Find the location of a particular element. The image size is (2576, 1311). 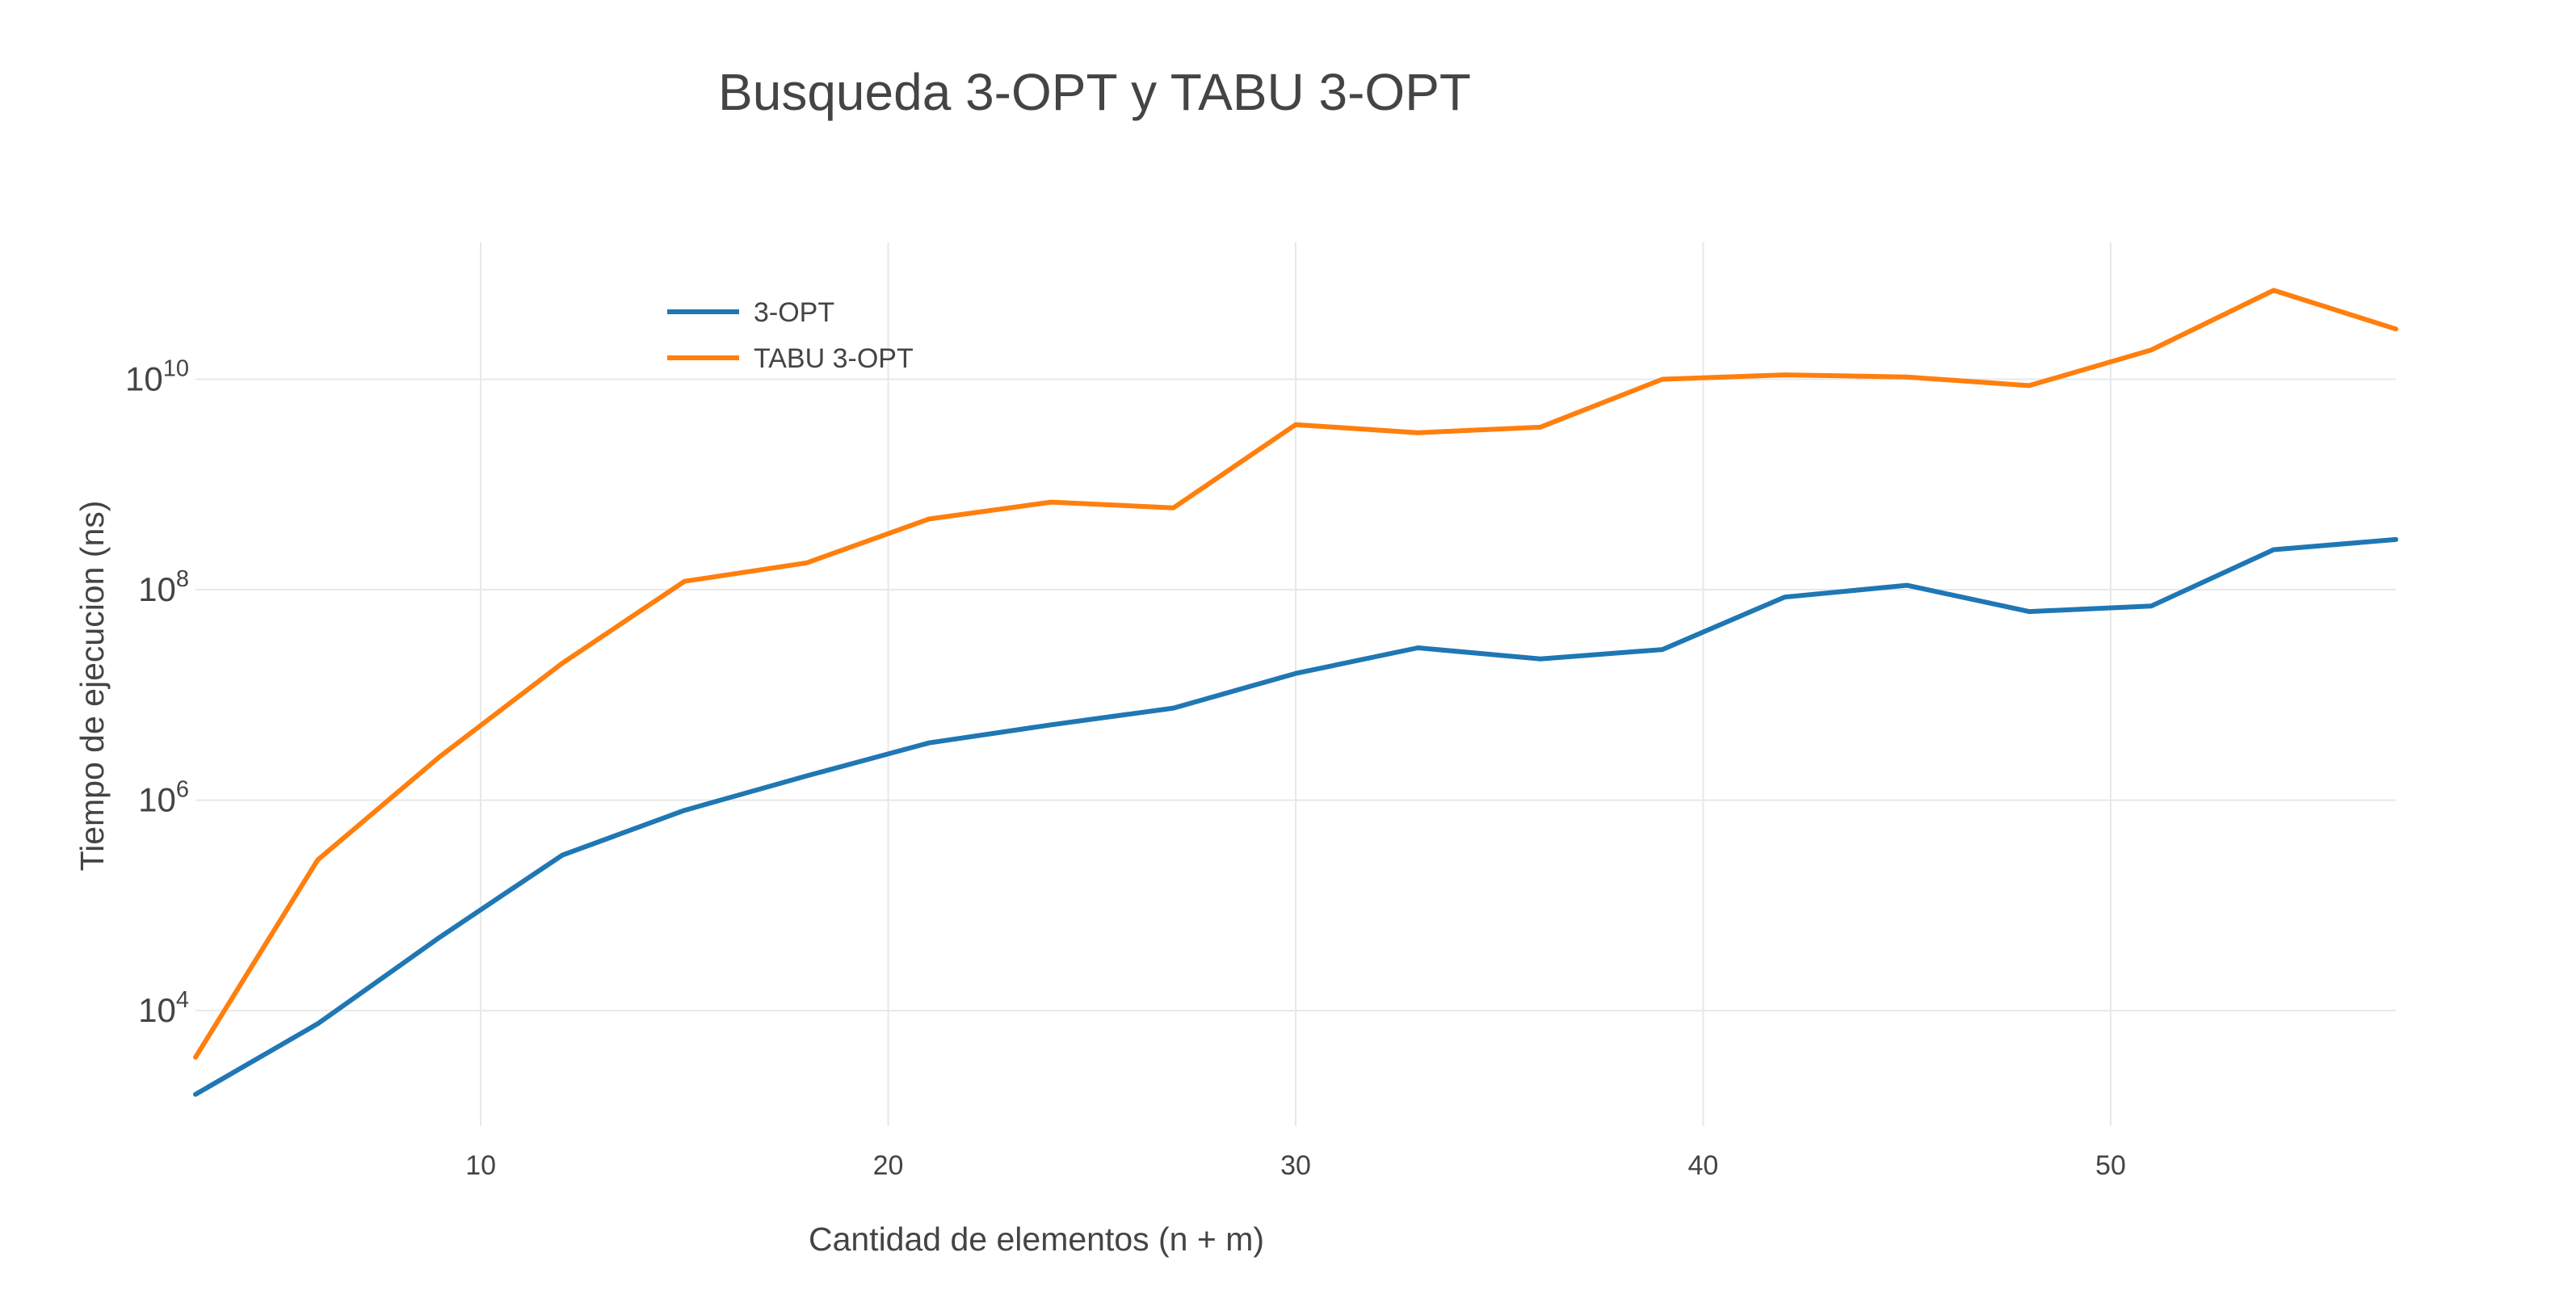

legend-item-1: 3-OPT is located at coordinates (750, 312).